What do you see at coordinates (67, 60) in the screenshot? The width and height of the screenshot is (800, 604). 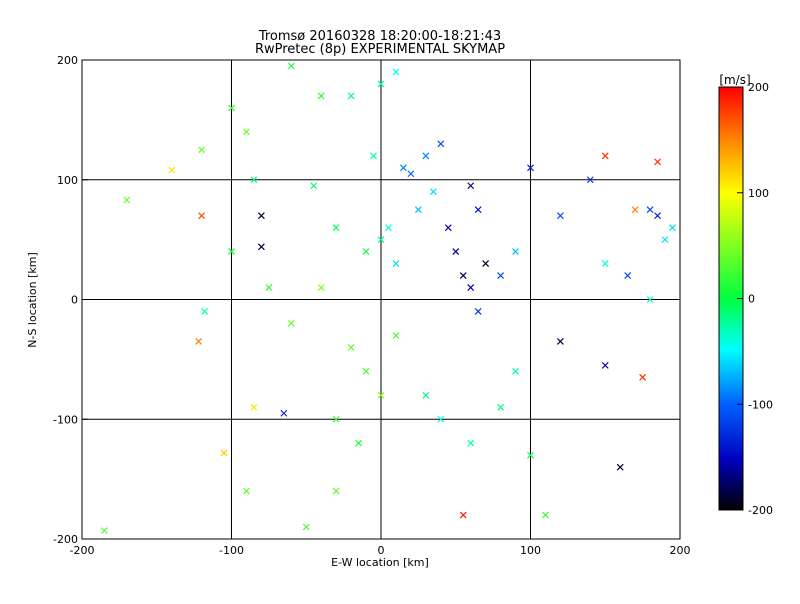 I see `y-tick-label: 200` at bounding box center [67, 60].